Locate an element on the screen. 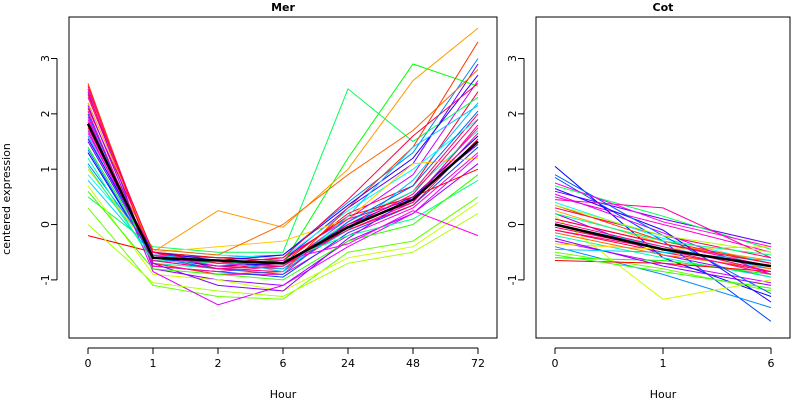 The image size is (800, 400). panel-title-cot: Cot is located at coordinates (663, 7).